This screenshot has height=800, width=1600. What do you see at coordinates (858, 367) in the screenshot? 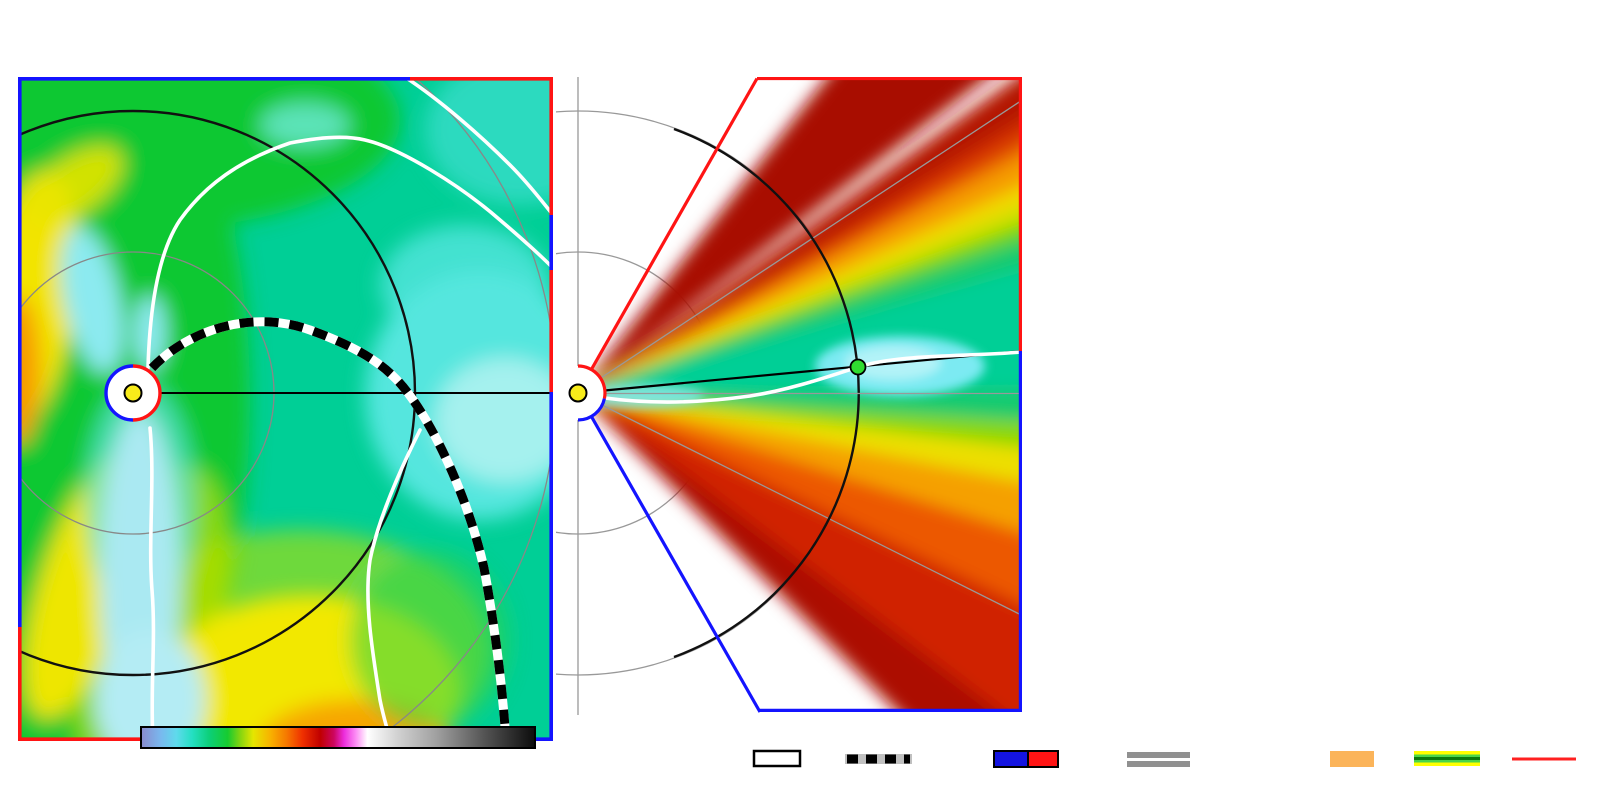
I see `b-earth-marker` at bounding box center [858, 367].